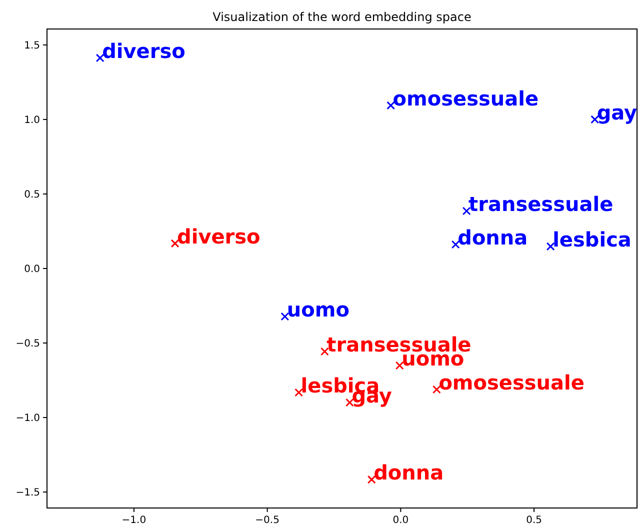 Image resolution: width=638 pixels, height=526 pixels. What do you see at coordinates (28, 418) in the screenshot?
I see `y-tick-label: −1.0` at bounding box center [28, 418].